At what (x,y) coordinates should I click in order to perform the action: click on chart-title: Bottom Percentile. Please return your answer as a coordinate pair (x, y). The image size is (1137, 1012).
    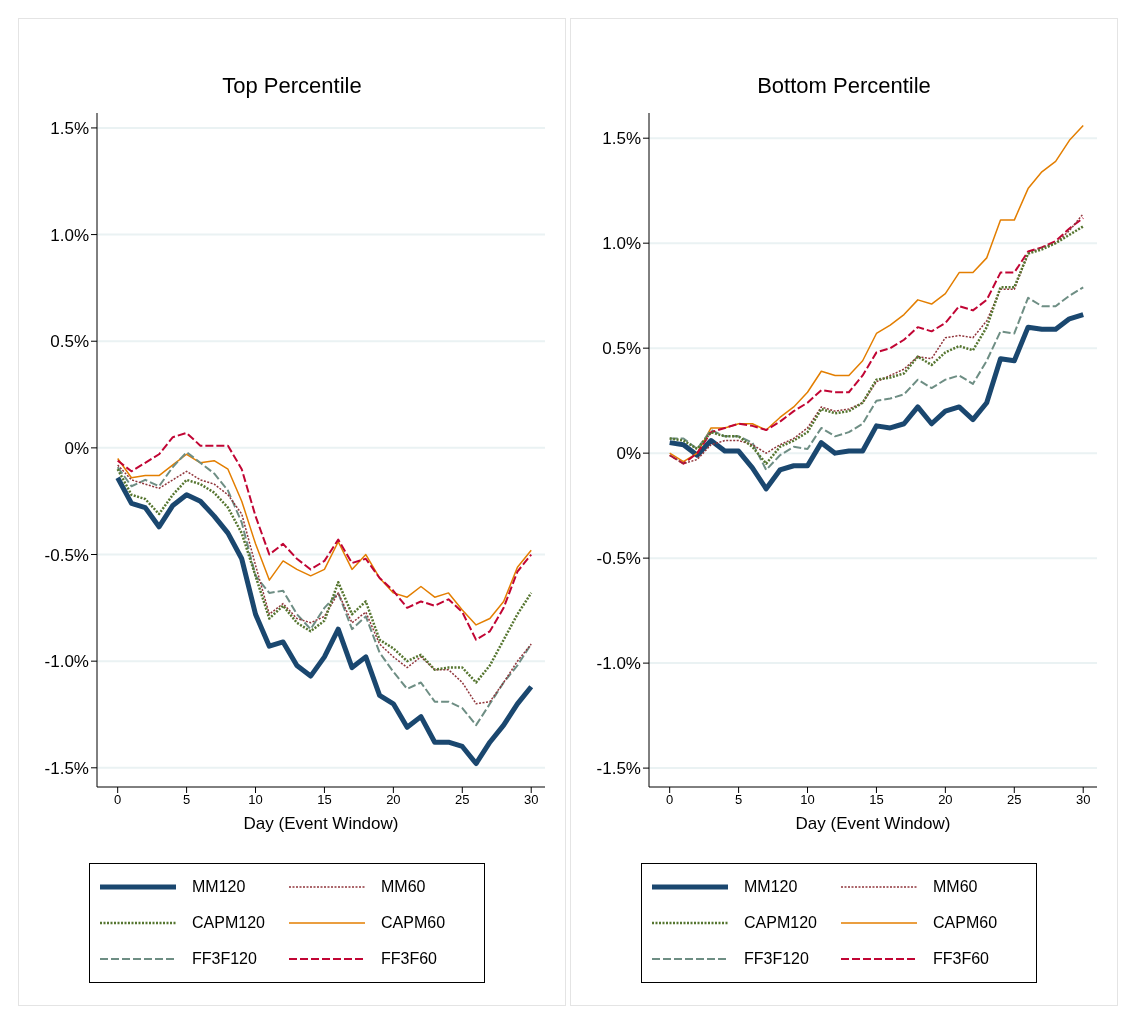
    Looking at the image, I should click on (844, 86).